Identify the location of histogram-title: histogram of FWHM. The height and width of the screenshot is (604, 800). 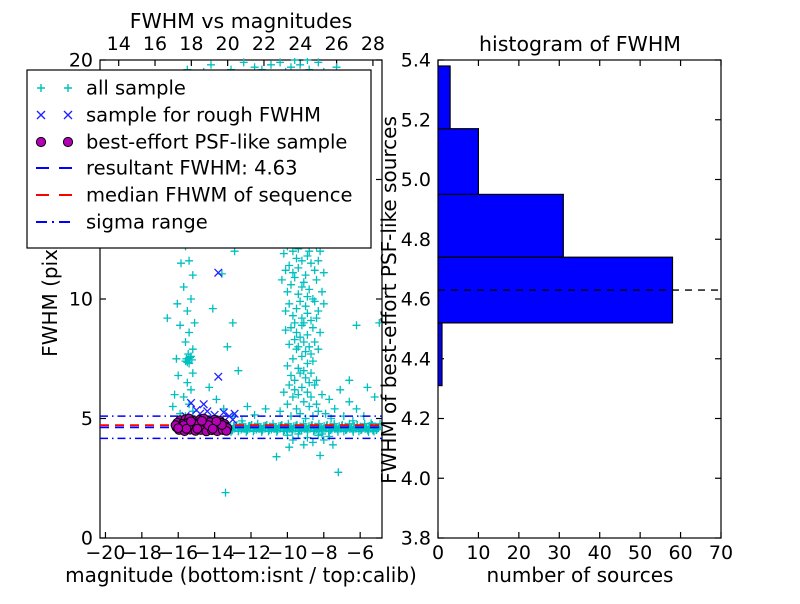
(580, 44).